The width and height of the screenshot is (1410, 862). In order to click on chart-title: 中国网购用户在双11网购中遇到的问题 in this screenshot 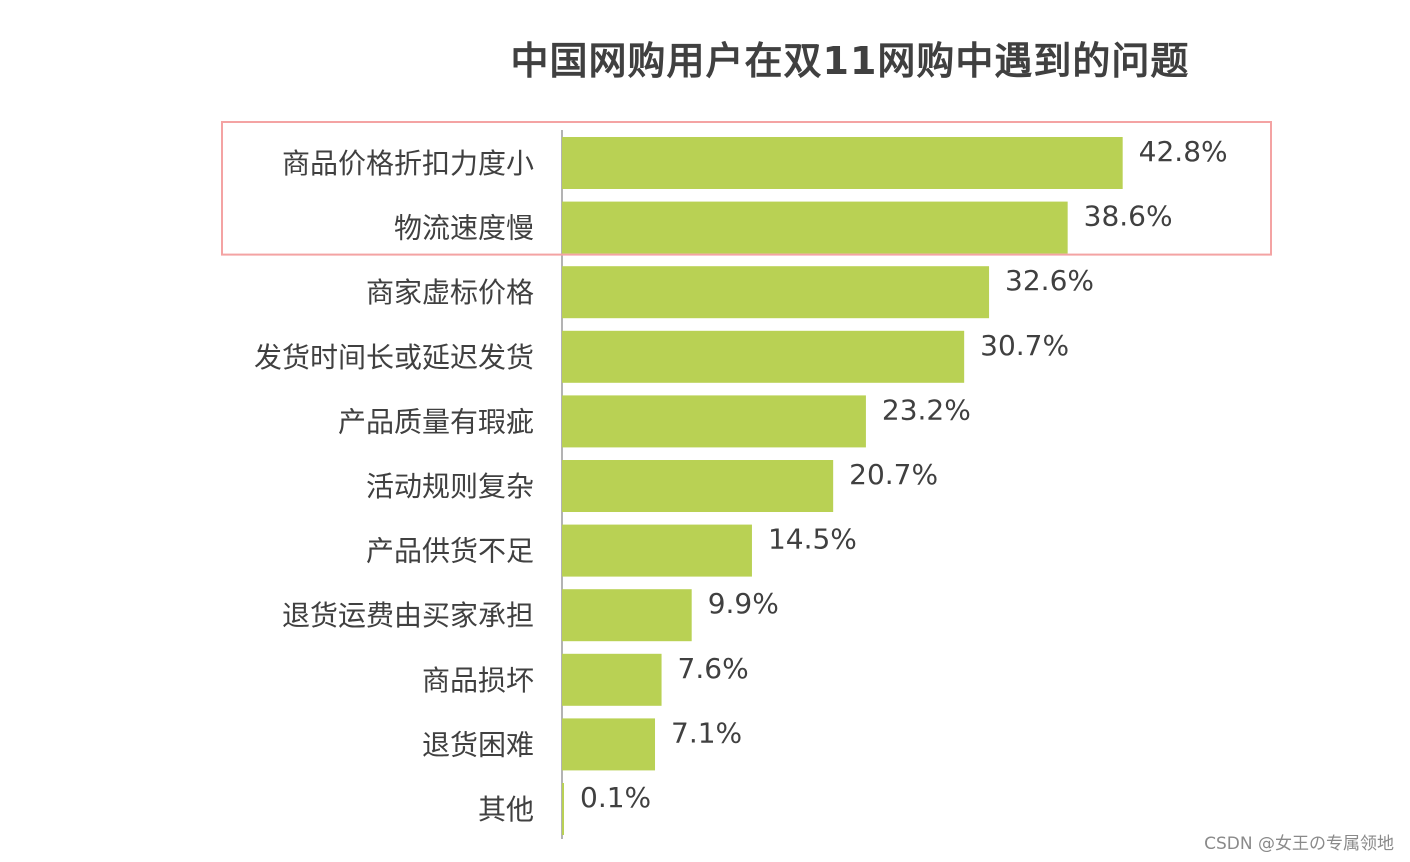, I will do `click(850, 61)`.